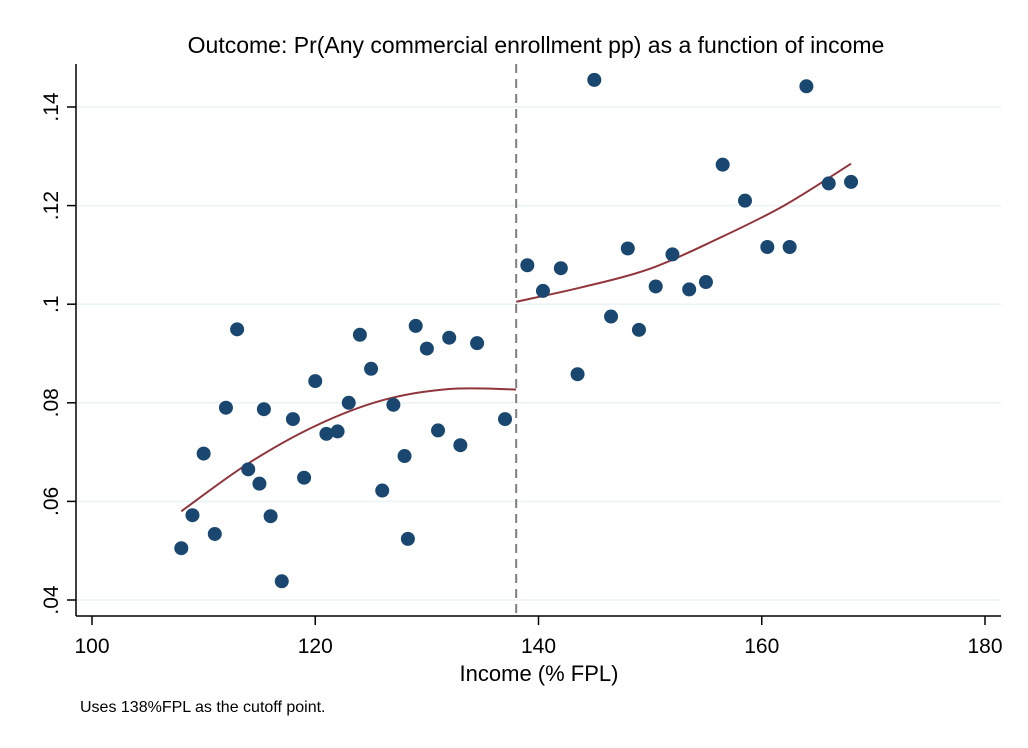 Image resolution: width=1028 pixels, height=748 pixels. Describe the element at coordinates (51, 107) in the screenshot. I see `y-tick-label-5: .14` at that location.